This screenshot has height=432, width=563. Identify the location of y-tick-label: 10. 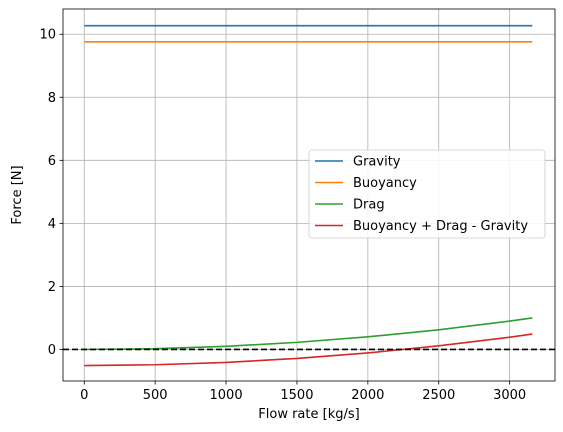
(47, 35).